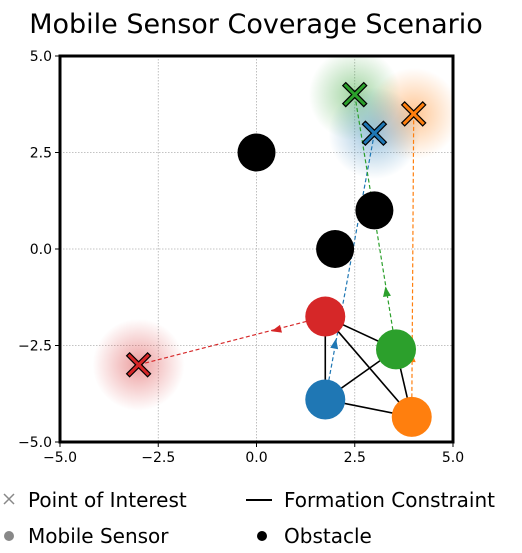  What do you see at coordinates (368, 367) in the screenshot?
I see `formation-edge` at bounding box center [368, 367].